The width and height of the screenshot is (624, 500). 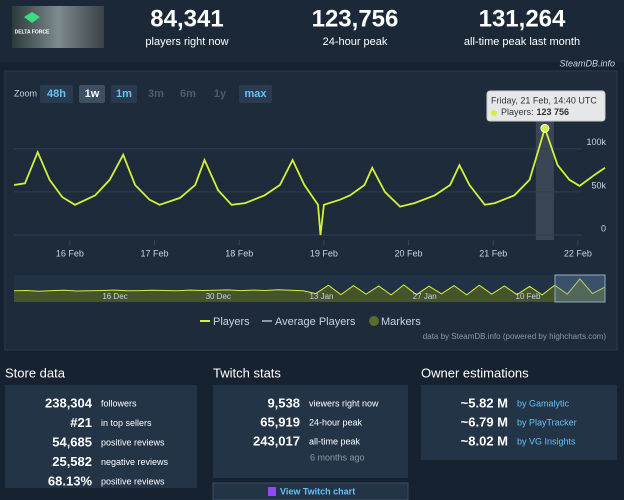 I want to click on row-label: by VG Insights, so click(x=546, y=441).